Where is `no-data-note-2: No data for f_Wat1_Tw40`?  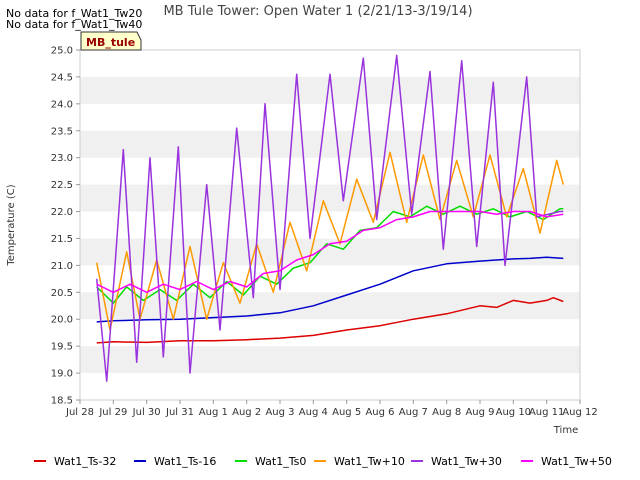 no-data-note-2: No data for f_Wat1_Tw40 is located at coordinates (74, 24).